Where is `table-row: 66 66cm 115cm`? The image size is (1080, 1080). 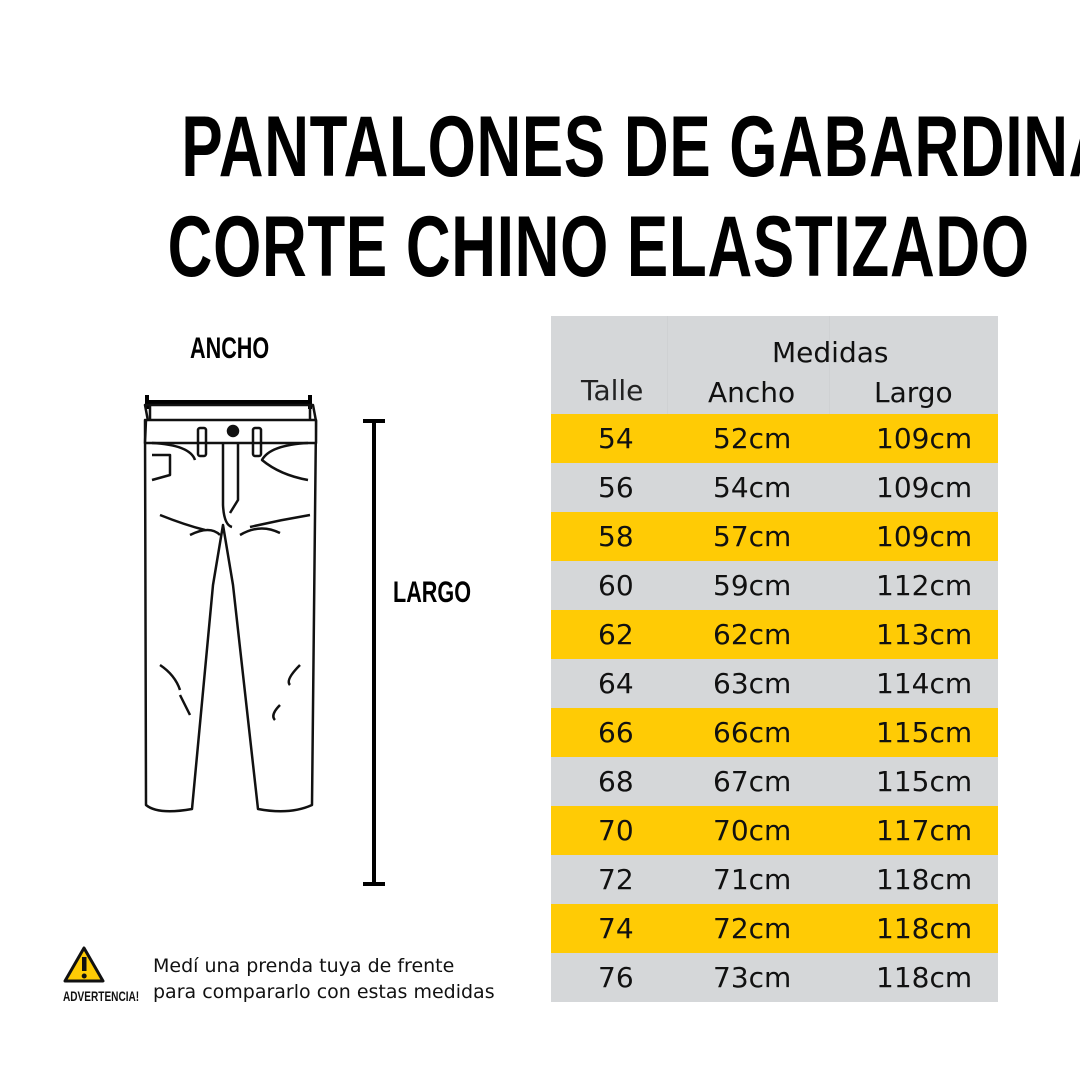
table-row: 66 66cm 115cm is located at coordinates (774, 732).